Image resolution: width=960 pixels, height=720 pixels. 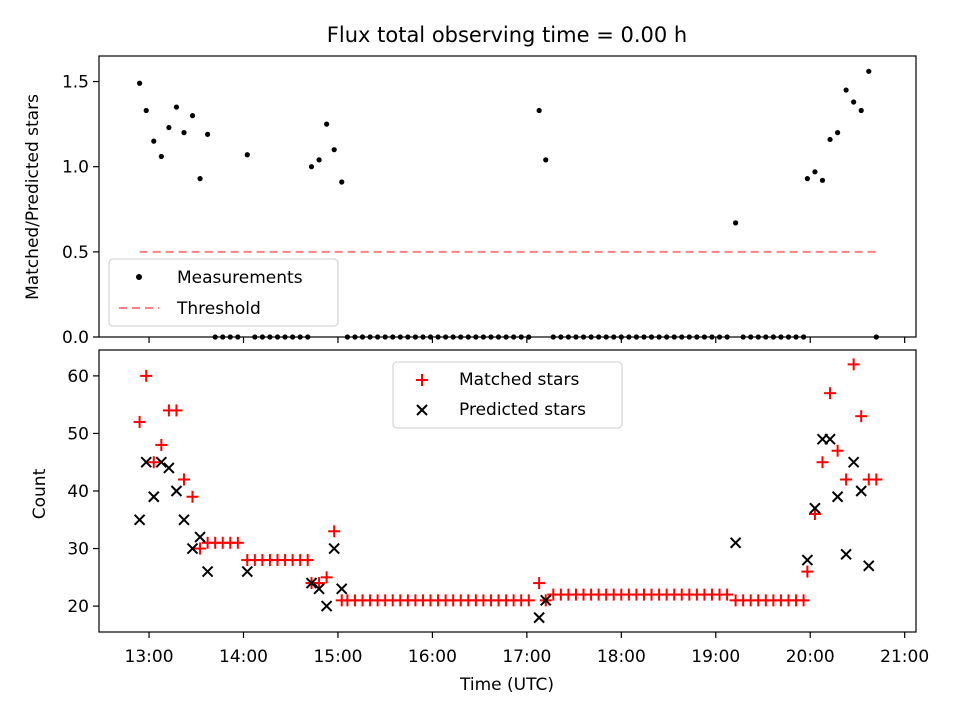 I want to click on legend-threshold-label: Threshold, so click(x=218, y=309).